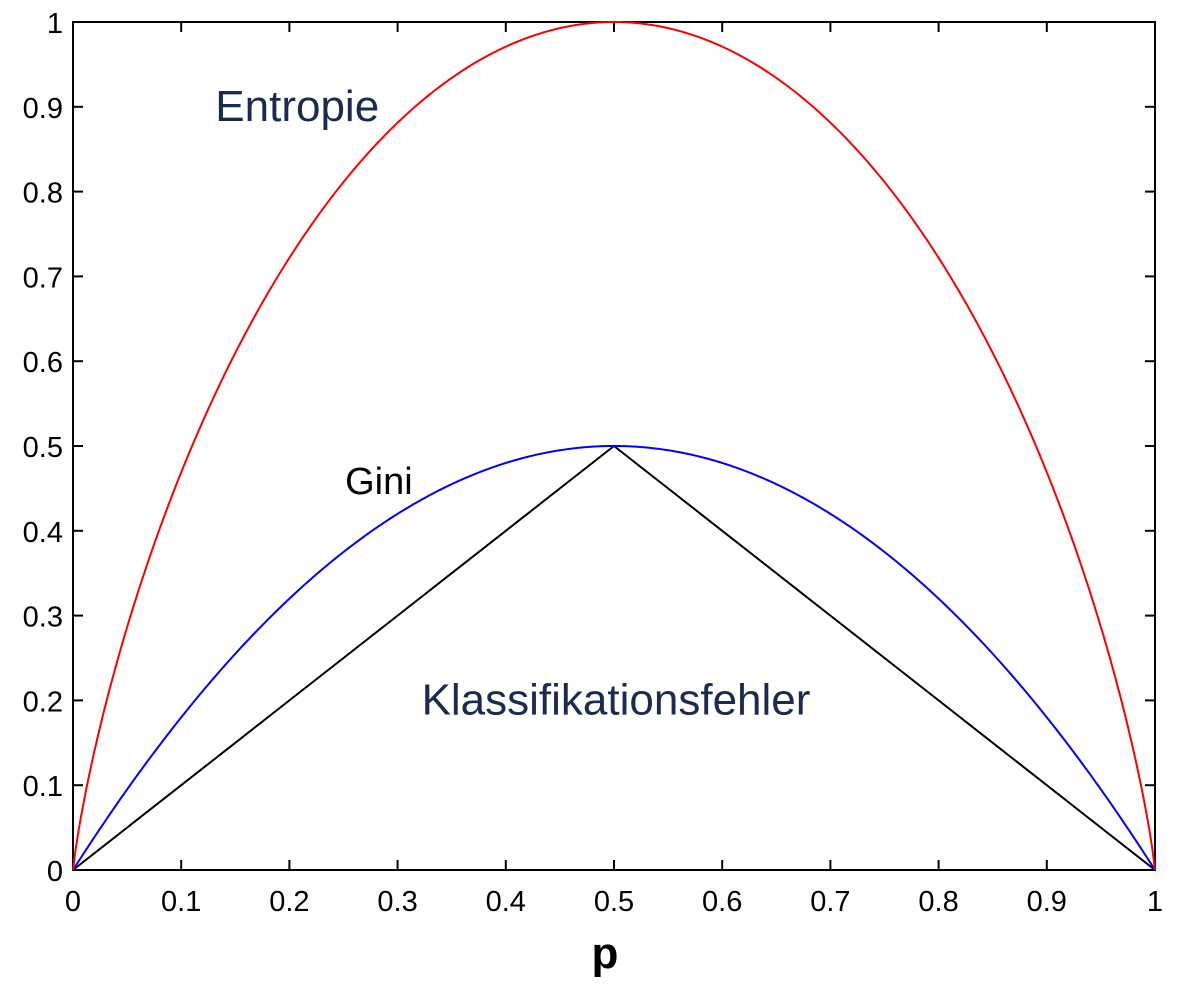 The height and width of the screenshot is (986, 1182). I want to click on y-tick-label: 0.6, so click(43, 363).